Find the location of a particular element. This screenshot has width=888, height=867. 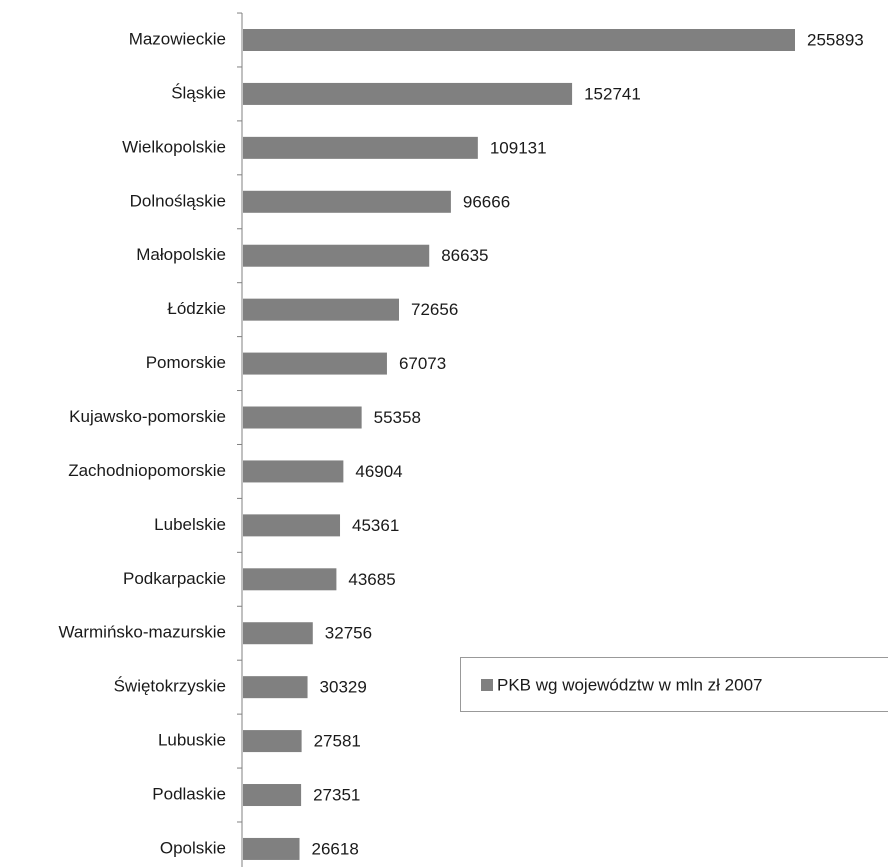

value-label: 30329 is located at coordinates (343, 687).